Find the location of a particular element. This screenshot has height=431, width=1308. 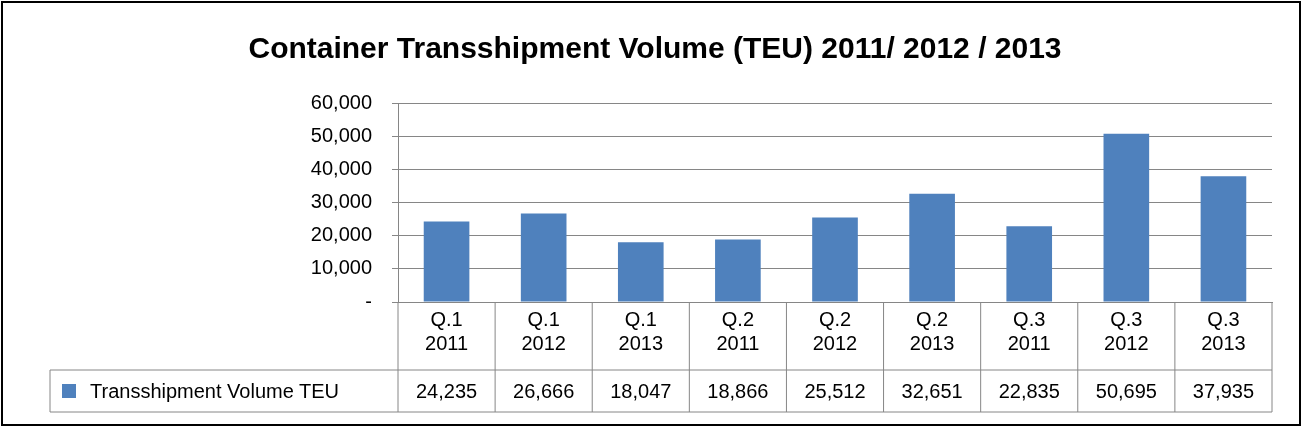

x-tick-label: Q.1 2013 is located at coordinates (641, 330).